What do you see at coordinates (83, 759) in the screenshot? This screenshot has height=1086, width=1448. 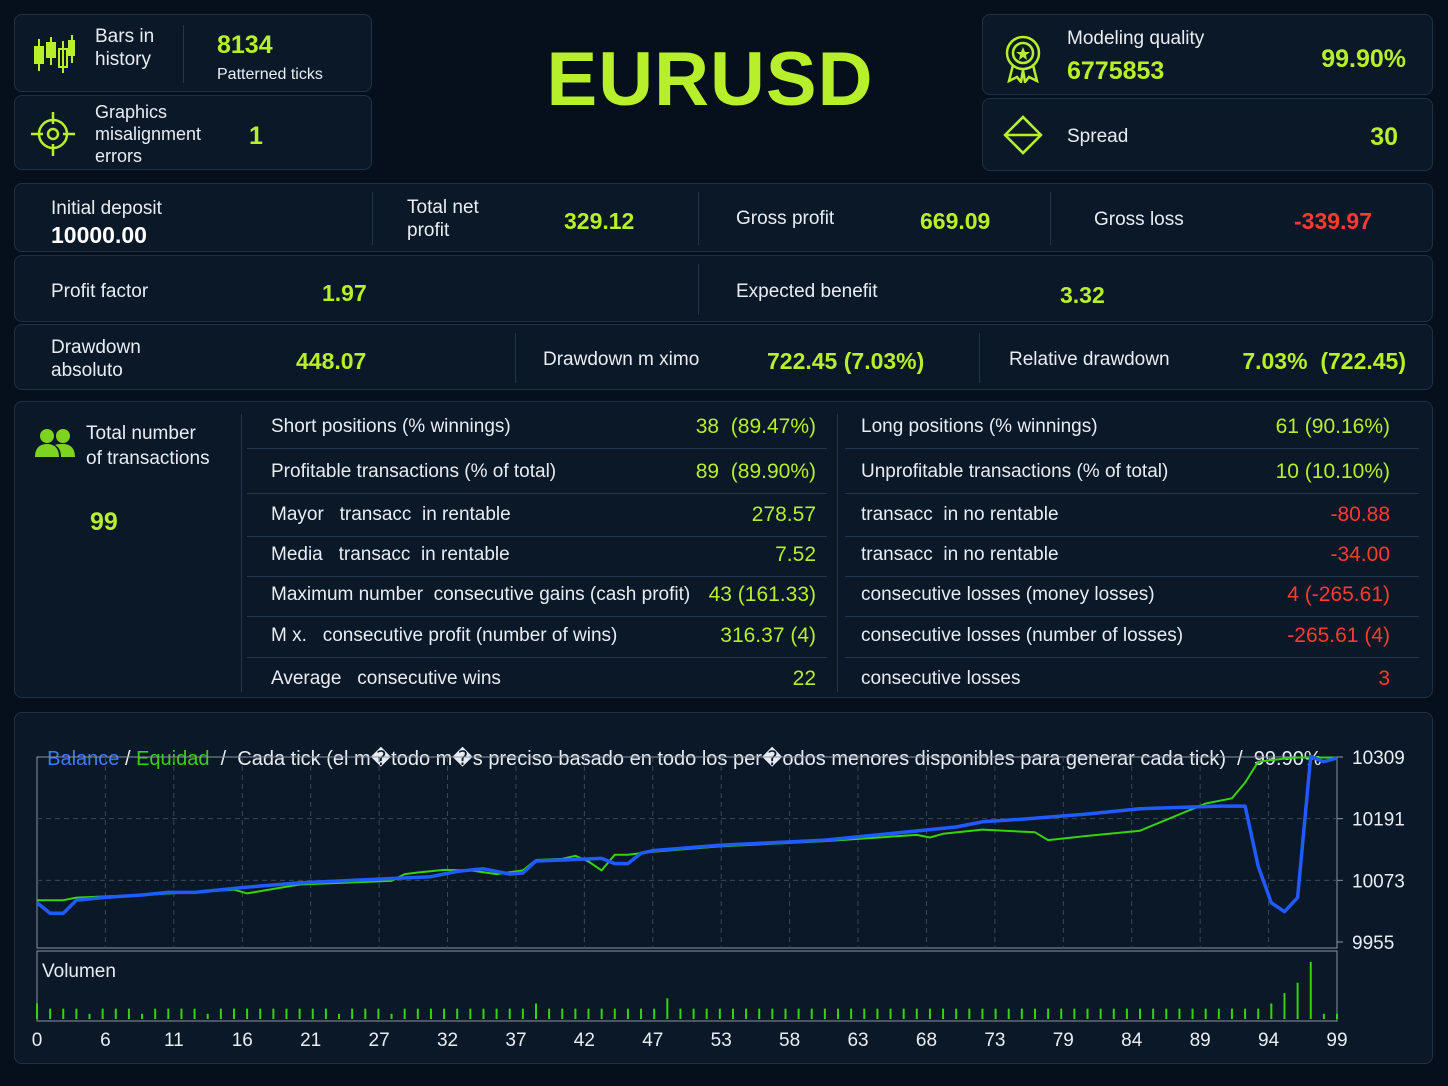 I see `balance-legend: Balance` at bounding box center [83, 759].